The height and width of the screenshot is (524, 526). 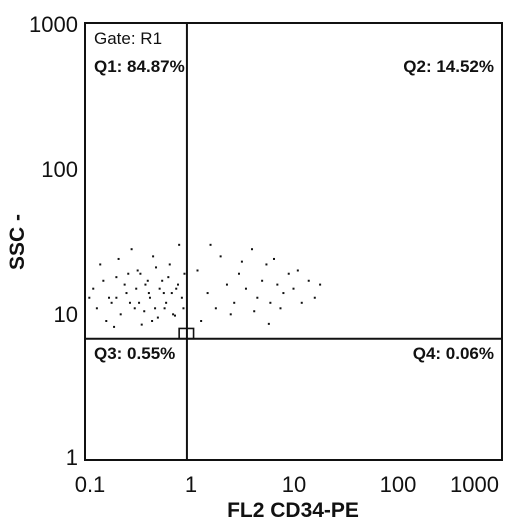 I want to click on y-tick-label-10: 10, so click(x=66, y=314).